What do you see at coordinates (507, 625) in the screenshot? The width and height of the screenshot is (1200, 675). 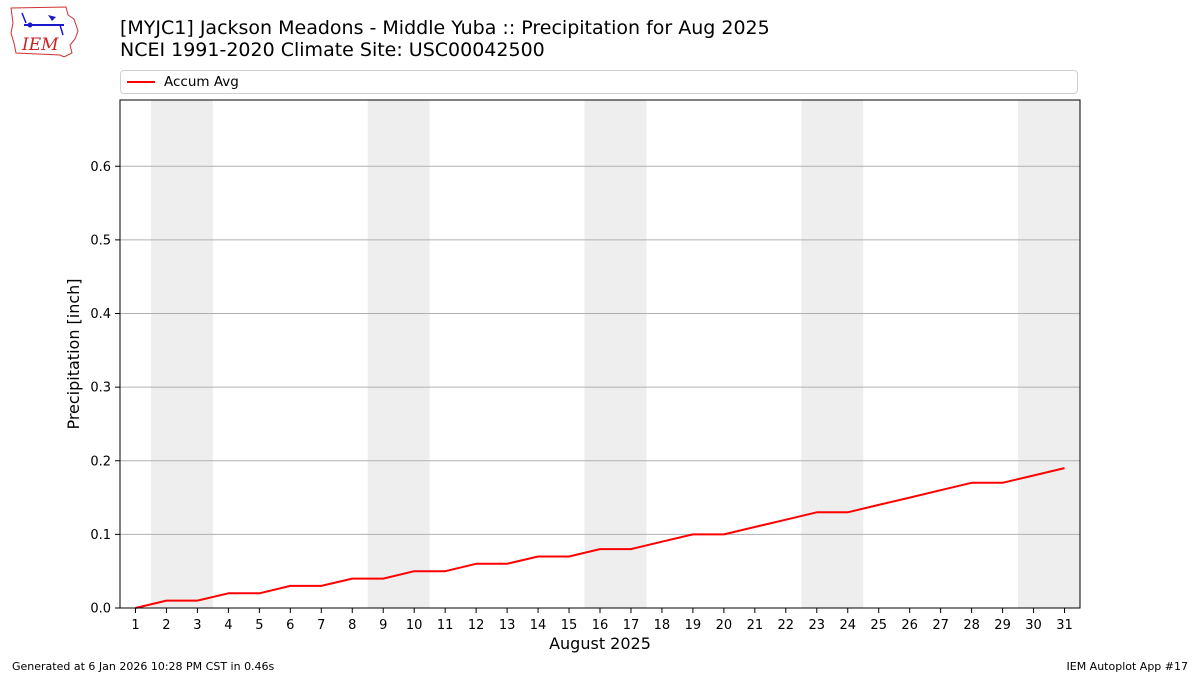 I see `x-tick-label: 13` at bounding box center [507, 625].